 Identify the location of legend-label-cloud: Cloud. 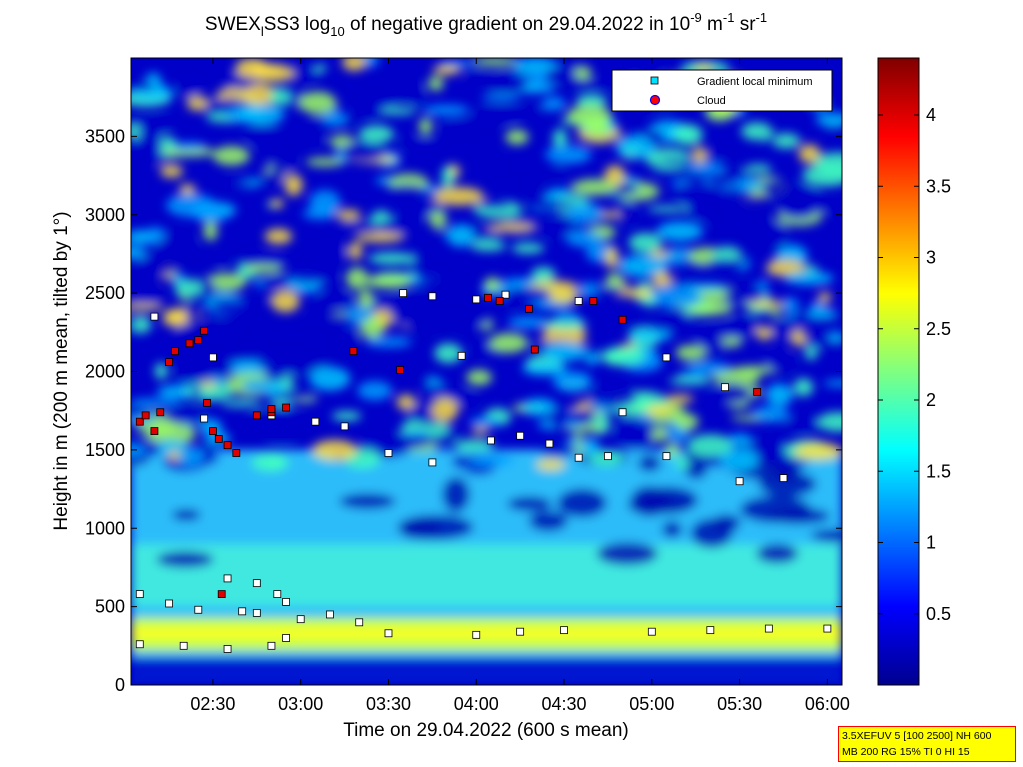
(711, 101).